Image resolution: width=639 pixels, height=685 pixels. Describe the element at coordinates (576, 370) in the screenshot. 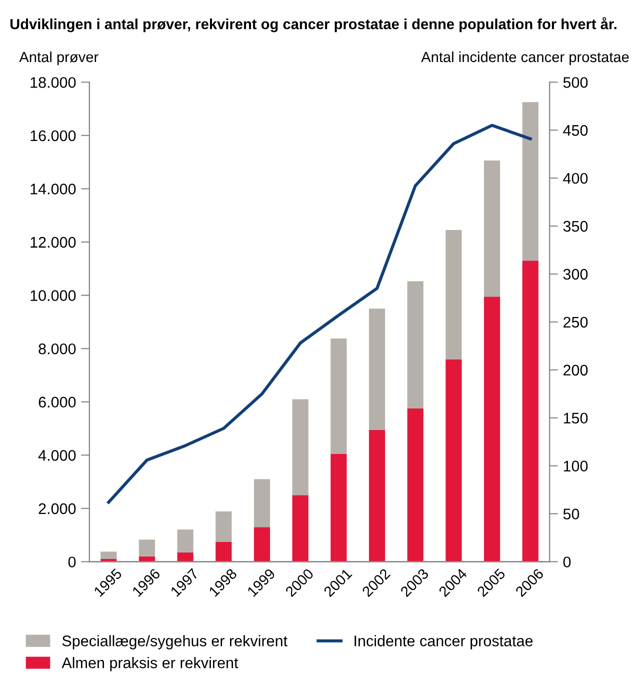

I see `y2-tick-label: 200` at that location.